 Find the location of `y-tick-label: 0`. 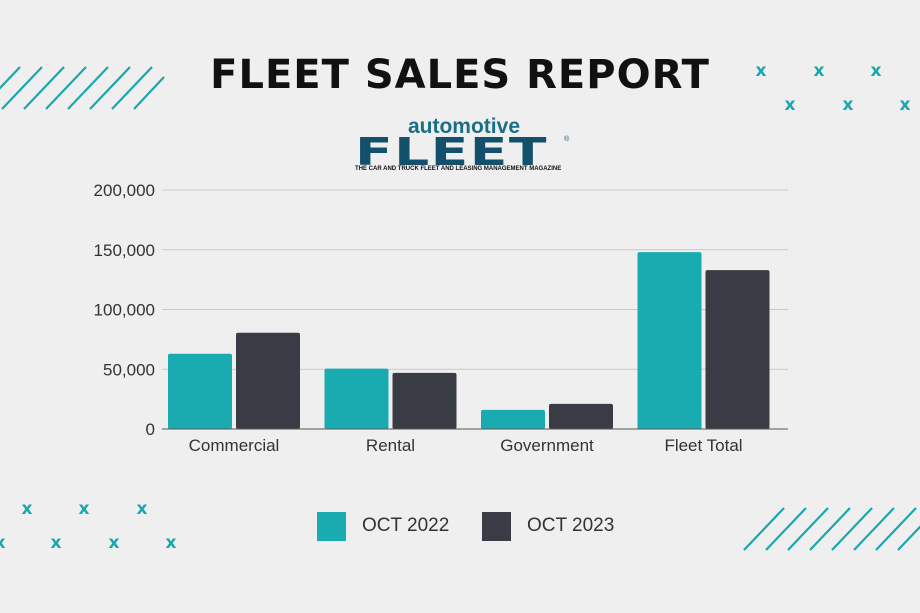

y-tick-label: 0 is located at coordinates (150, 429).